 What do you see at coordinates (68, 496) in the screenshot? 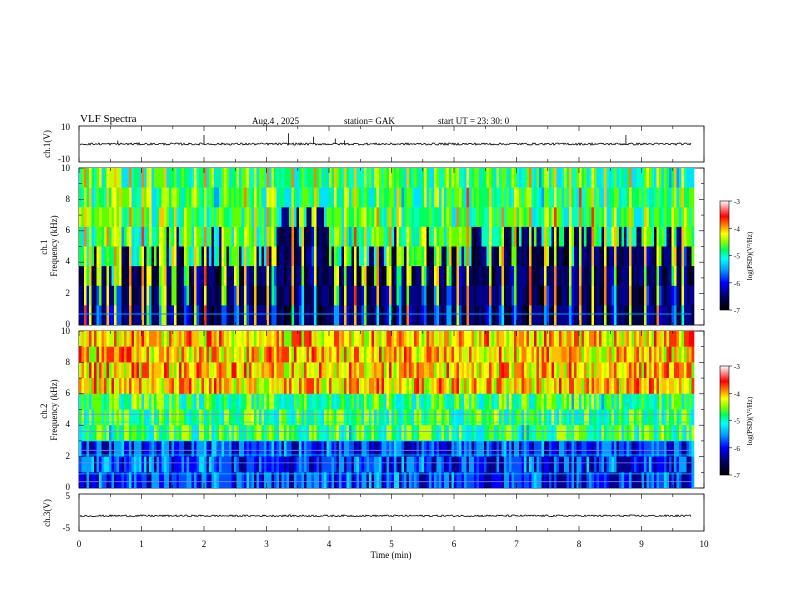
I see `ch3-wave-ytick-top: 5` at bounding box center [68, 496].